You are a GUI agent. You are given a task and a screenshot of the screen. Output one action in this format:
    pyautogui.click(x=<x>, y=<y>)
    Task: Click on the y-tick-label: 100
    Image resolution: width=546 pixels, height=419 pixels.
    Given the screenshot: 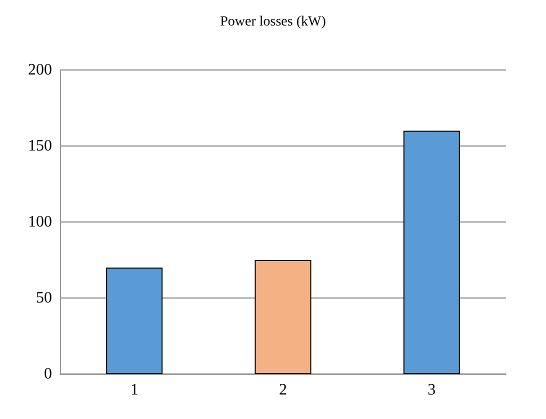 What is the action you would take?
    pyautogui.click(x=40, y=222)
    